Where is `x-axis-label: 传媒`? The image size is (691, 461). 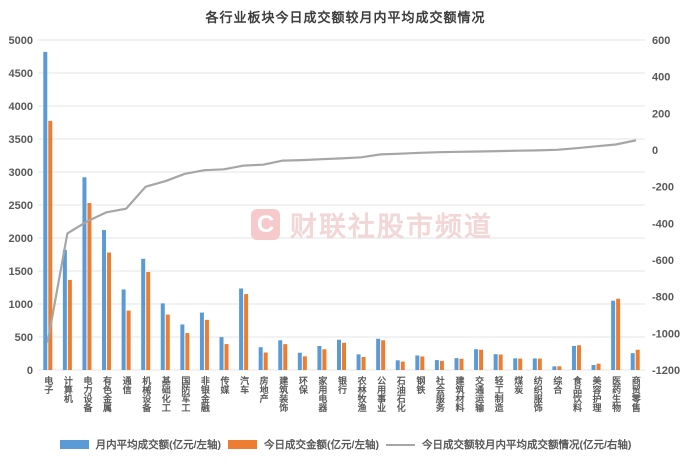 x-axis-label: 传媒 is located at coordinates (224, 385).